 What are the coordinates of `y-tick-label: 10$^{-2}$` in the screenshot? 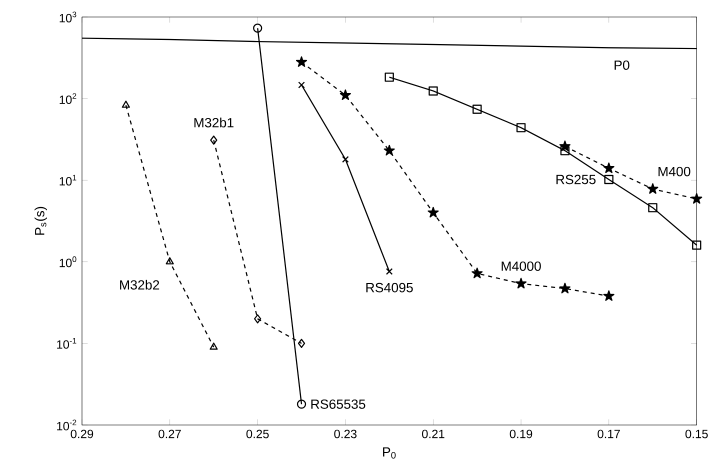 It's located at (66, 425).